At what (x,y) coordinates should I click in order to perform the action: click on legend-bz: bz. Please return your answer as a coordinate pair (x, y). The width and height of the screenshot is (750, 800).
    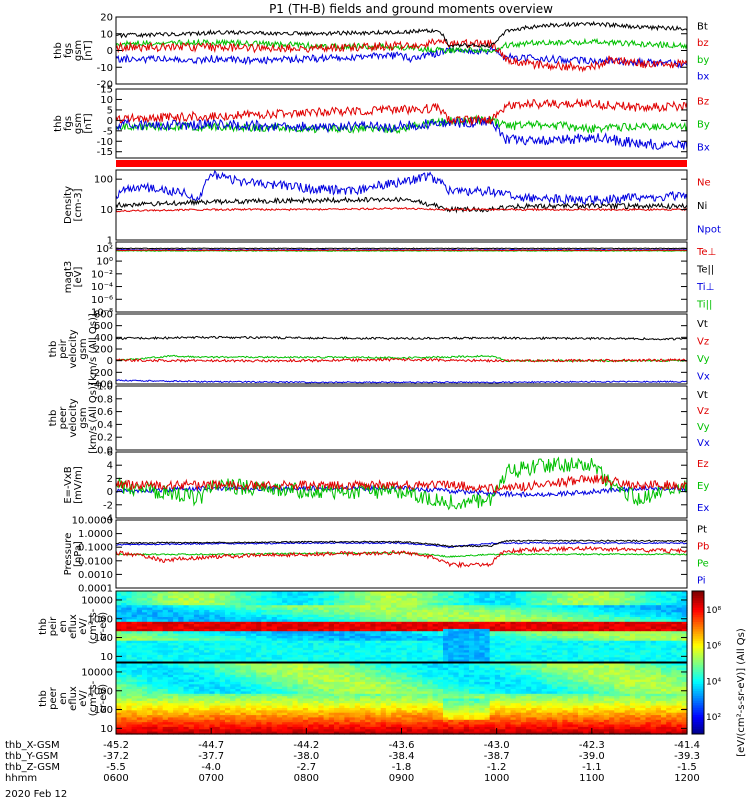
    Looking at the image, I should click on (703, 43).